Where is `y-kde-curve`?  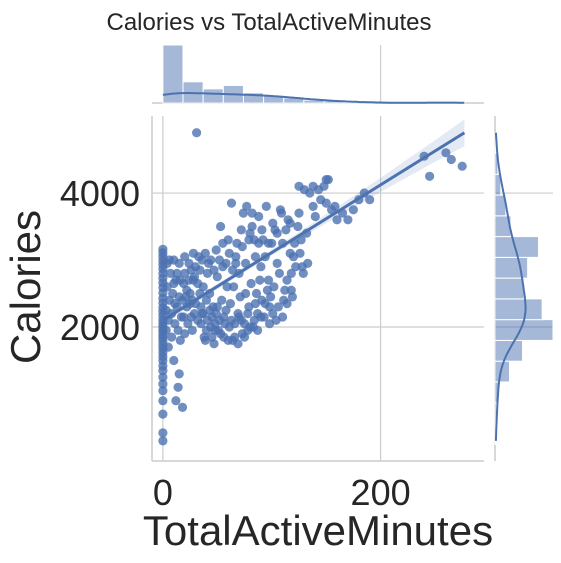 y-kde-curve is located at coordinates (510, 286).